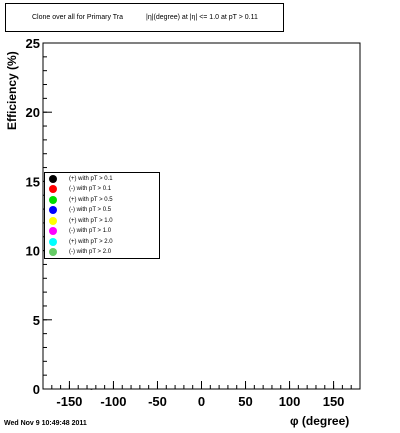  What do you see at coordinates (91, 200) in the screenshot?
I see `legend-label: (+) with pT > 0.5` at bounding box center [91, 200].